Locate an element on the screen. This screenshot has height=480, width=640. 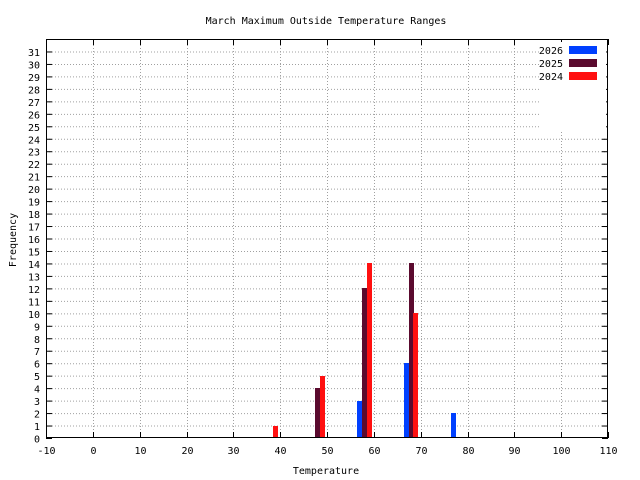
x-tick-label: 110 is located at coordinates (608, 451).